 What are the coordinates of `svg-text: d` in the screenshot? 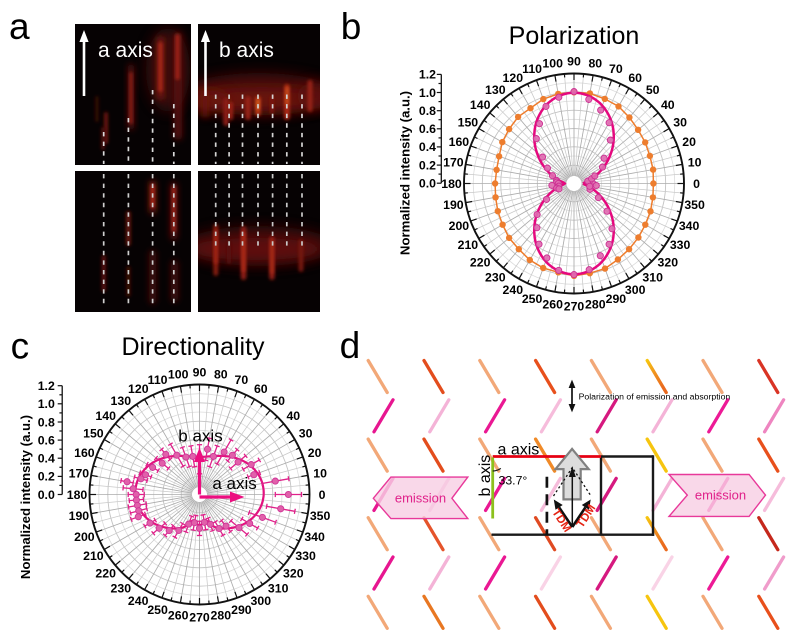 It's located at (350, 345).